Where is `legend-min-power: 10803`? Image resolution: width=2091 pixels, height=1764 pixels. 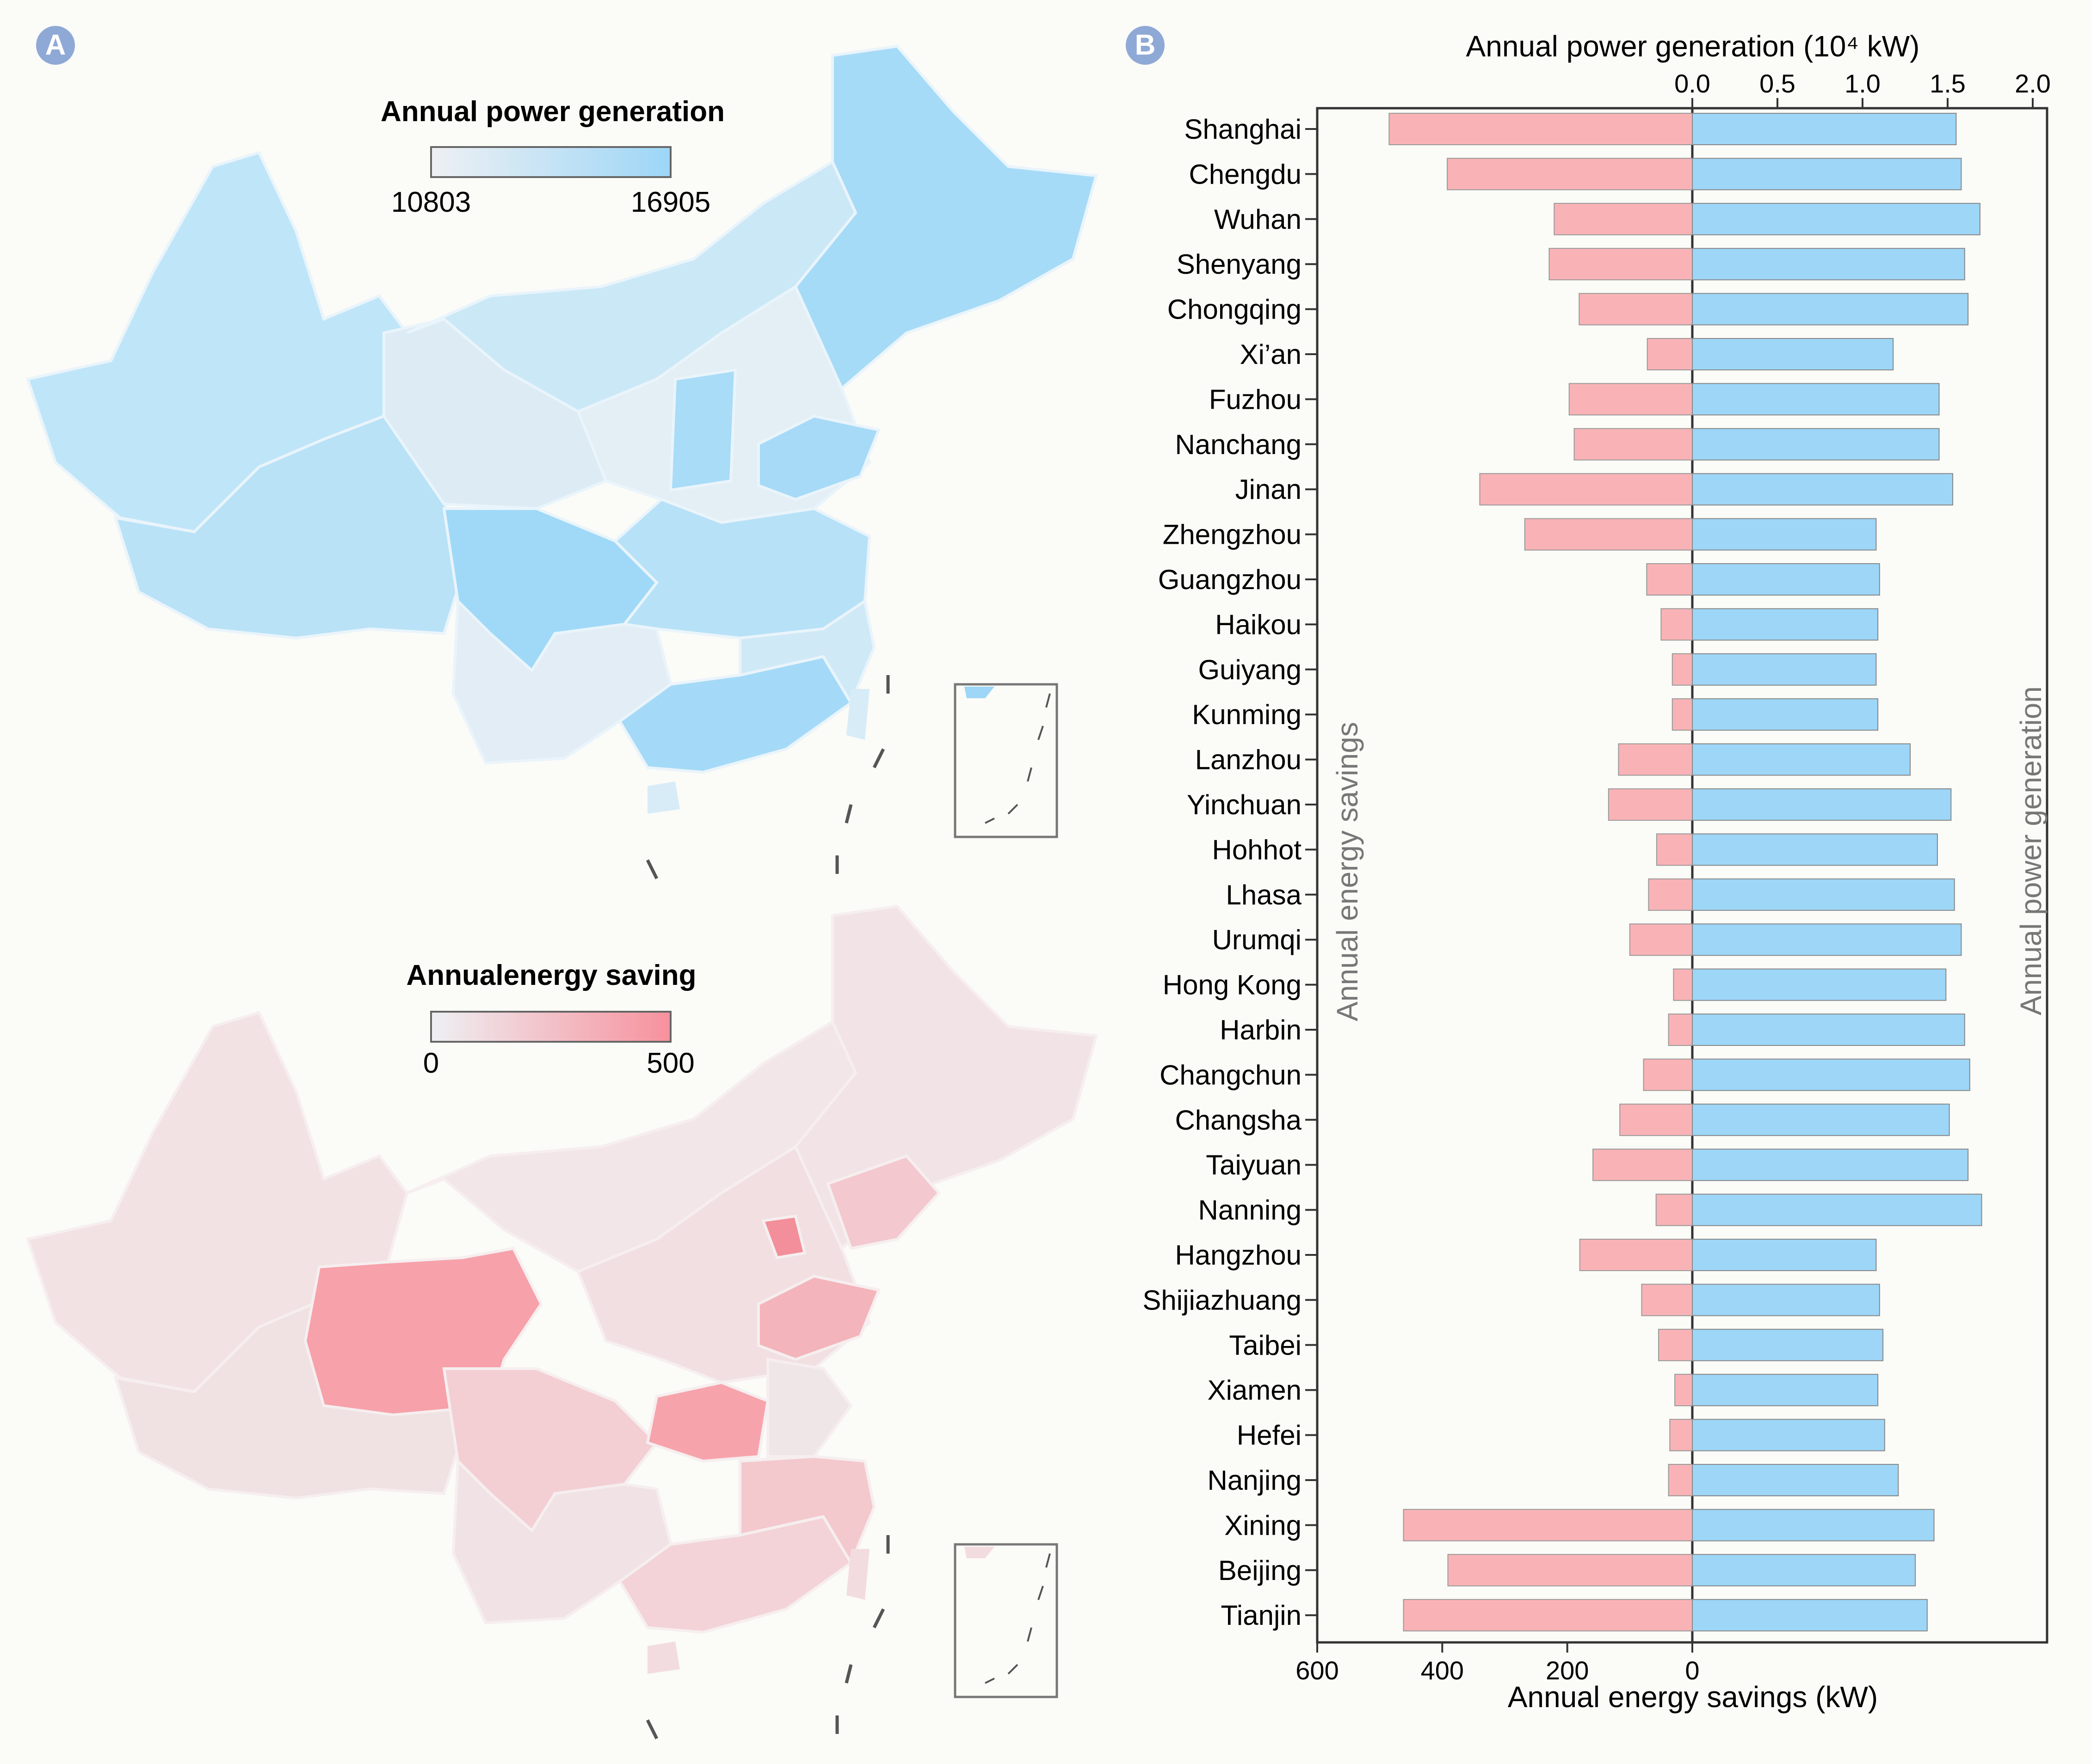
legend-min-power: 10803 is located at coordinates (431, 202).